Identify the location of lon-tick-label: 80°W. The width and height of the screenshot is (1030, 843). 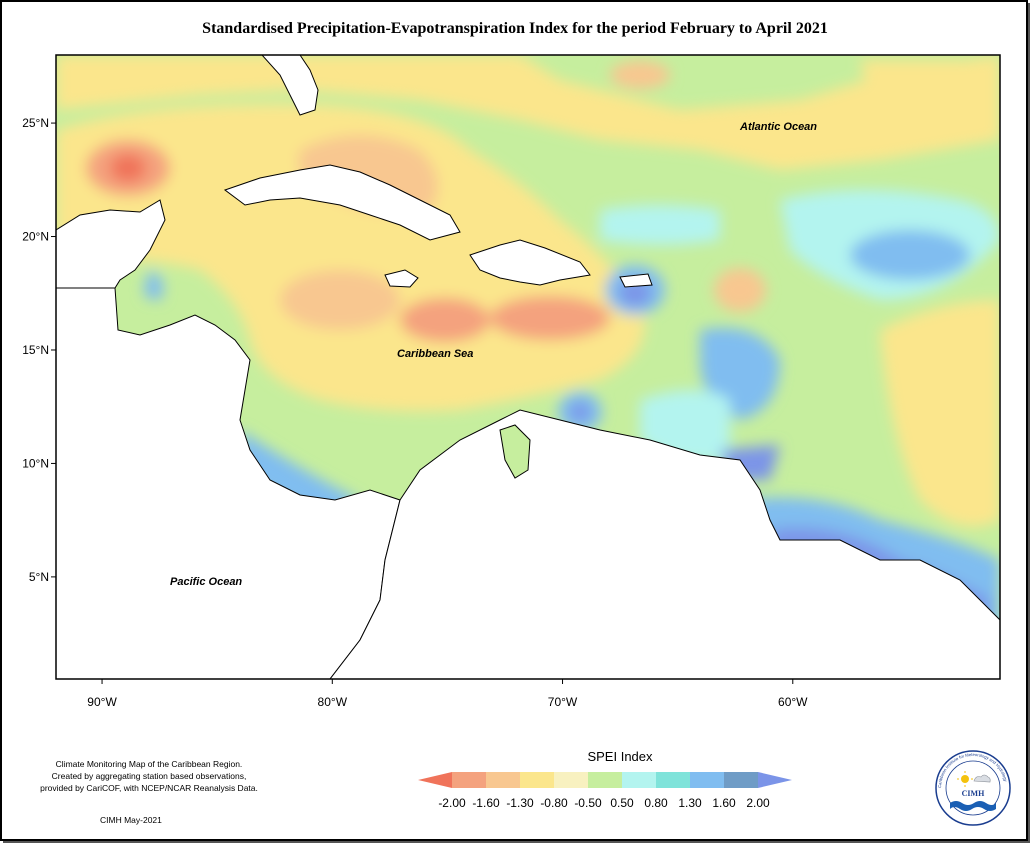
(333, 702).